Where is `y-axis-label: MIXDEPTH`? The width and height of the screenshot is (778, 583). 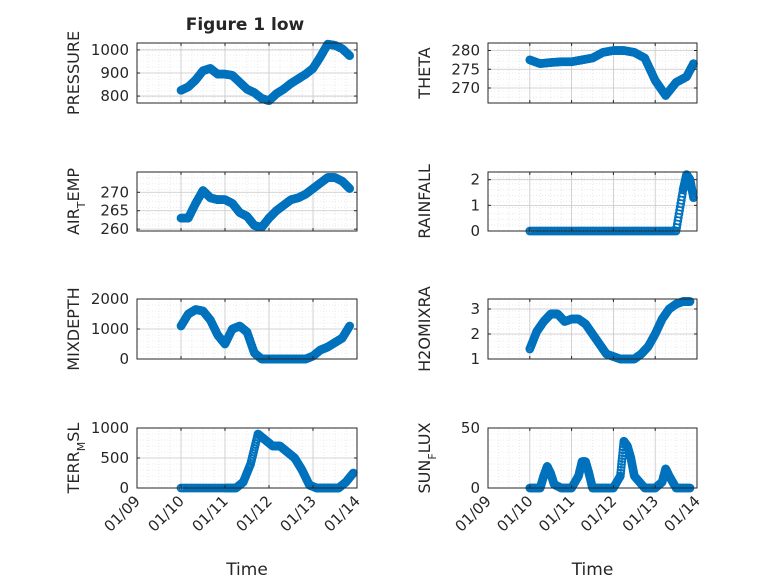
y-axis-label: MIXDEPTH is located at coordinates (73, 328).